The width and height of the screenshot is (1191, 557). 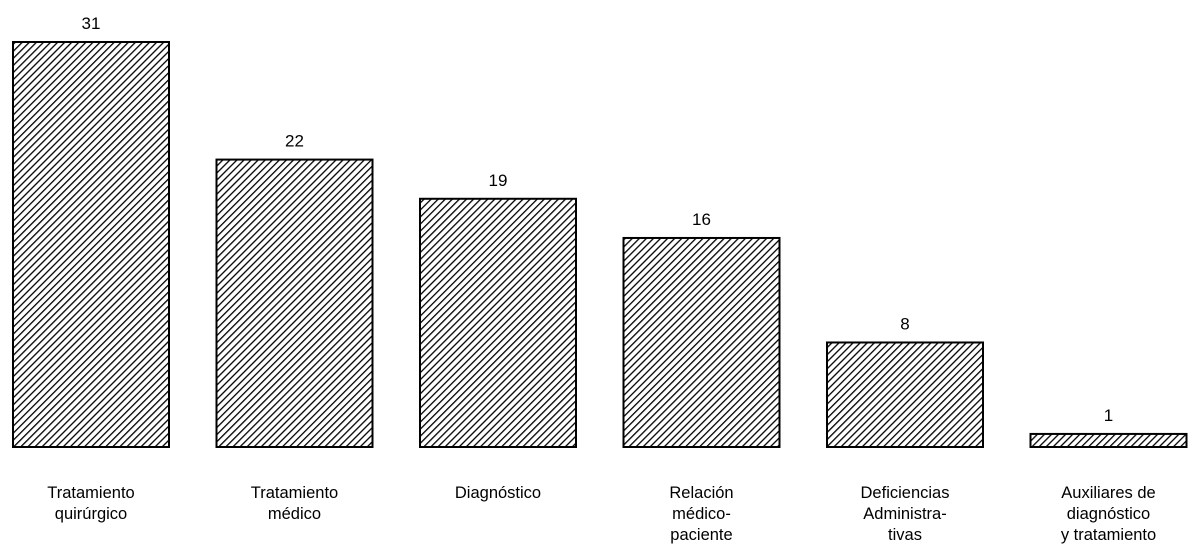 I want to click on value-label-4: 8, so click(x=904, y=323).